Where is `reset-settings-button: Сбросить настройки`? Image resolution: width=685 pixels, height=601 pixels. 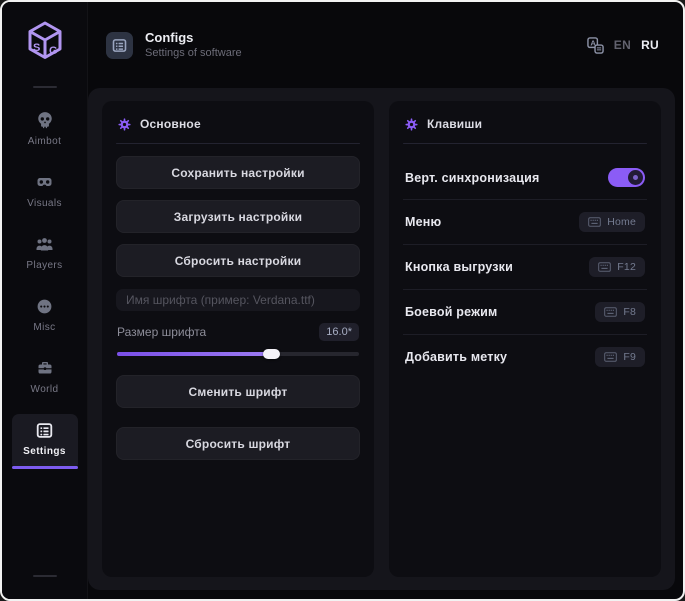
reset-settings-button: Сбросить настройки is located at coordinates (238, 260).